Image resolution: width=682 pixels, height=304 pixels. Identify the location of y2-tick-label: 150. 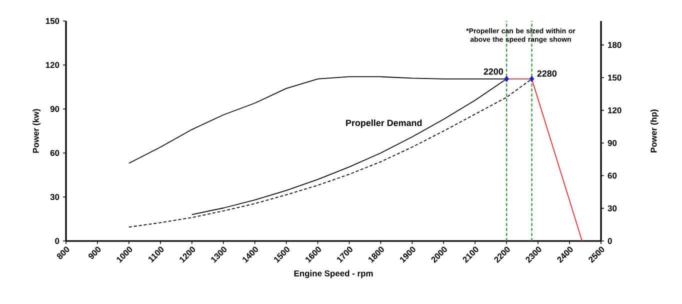
(615, 77).